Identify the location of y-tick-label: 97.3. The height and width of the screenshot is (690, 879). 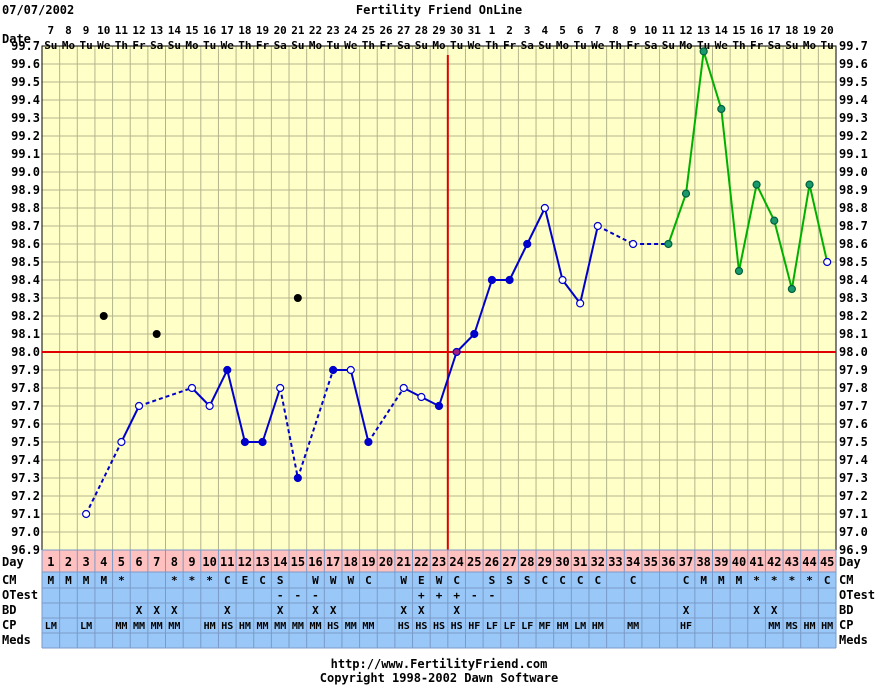
(853, 478).